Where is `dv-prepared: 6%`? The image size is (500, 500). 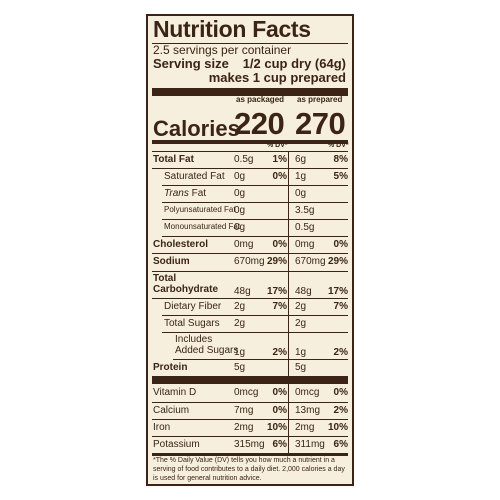
dv-prepared: 6% is located at coordinates (340, 444).